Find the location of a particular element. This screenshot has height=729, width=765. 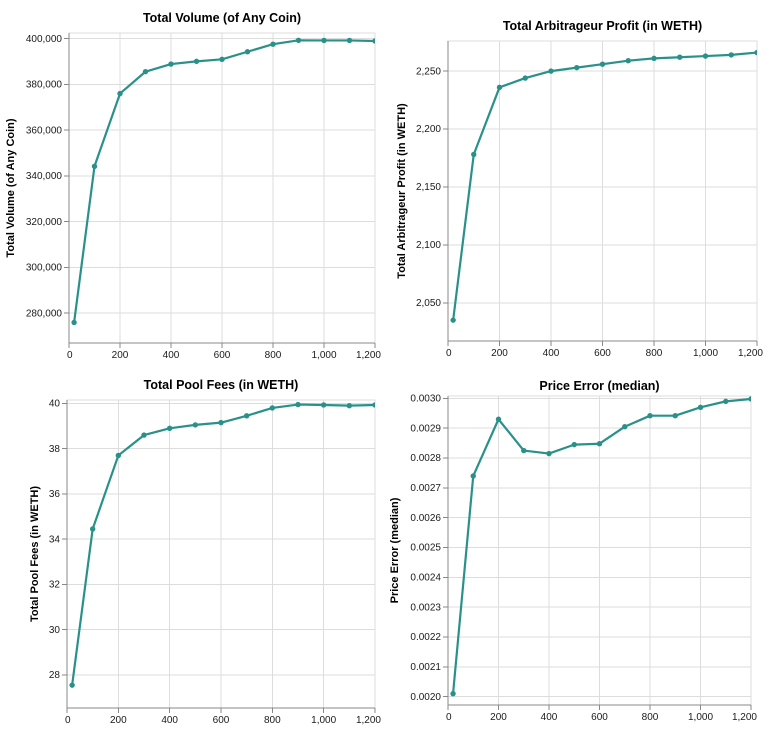

svg-text: 360,000 is located at coordinates (44, 130).